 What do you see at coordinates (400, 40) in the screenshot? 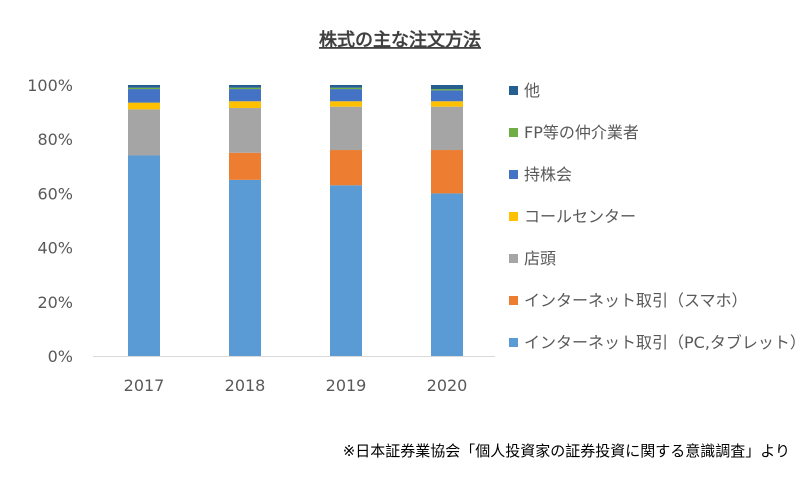
I see `chart-title: 株式の主な注文方法` at bounding box center [400, 40].